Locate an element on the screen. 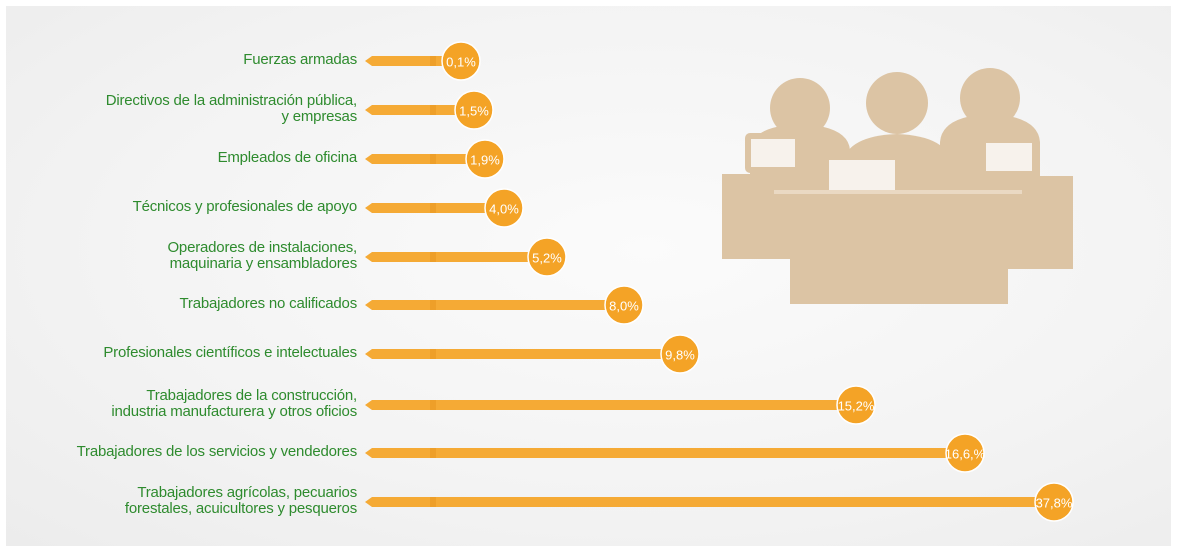 The height and width of the screenshot is (552, 1177). value-label: 4,0% is located at coordinates (504, 209).